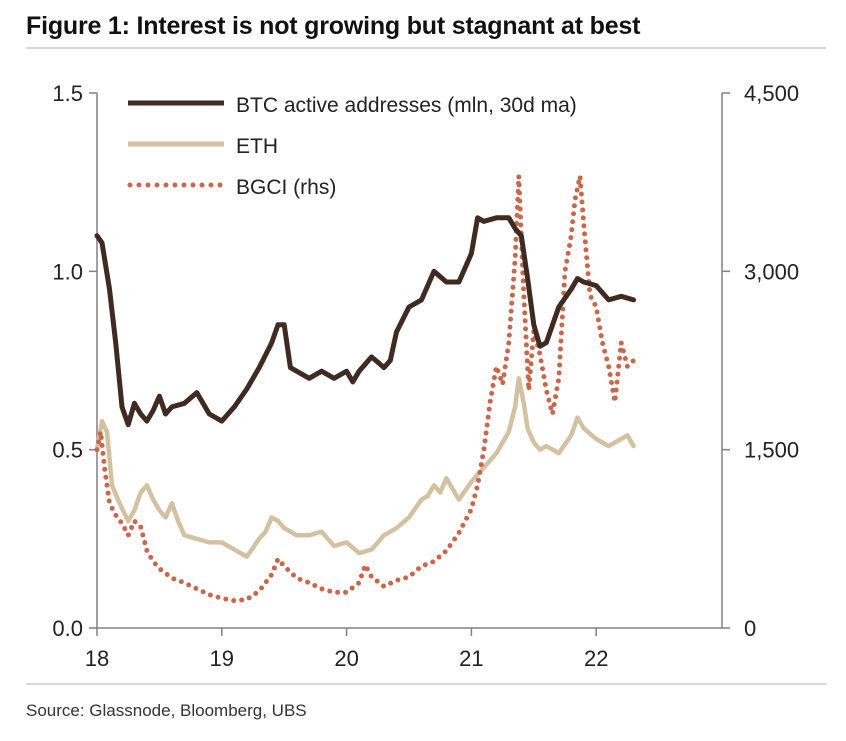 The image size is (846, 741). I want to click on x-tick-label: 21, so click(471, 658).